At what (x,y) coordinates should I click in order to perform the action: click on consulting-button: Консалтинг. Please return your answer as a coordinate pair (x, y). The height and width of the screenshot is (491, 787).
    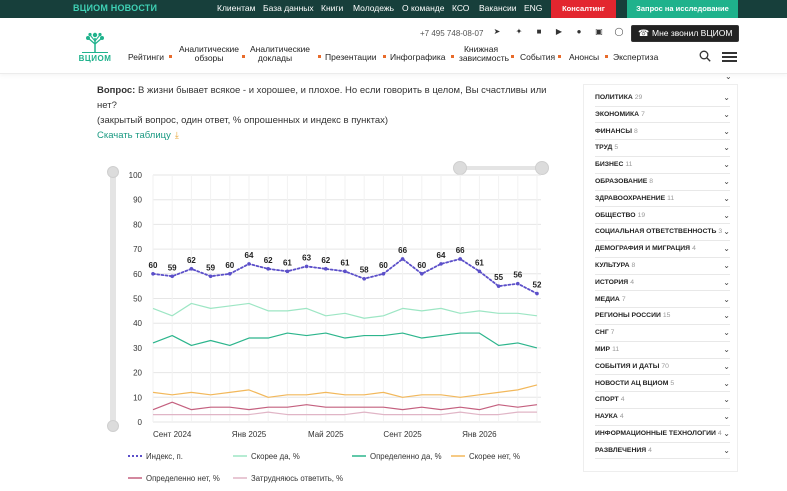
    Looking at the image, I should click on (583, 9).